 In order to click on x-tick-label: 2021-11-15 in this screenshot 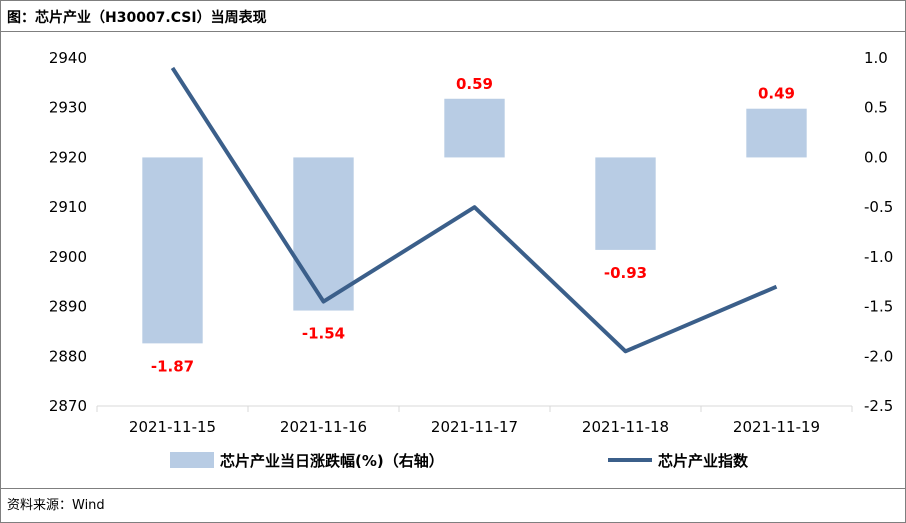, I will do `click(172, 427)`.